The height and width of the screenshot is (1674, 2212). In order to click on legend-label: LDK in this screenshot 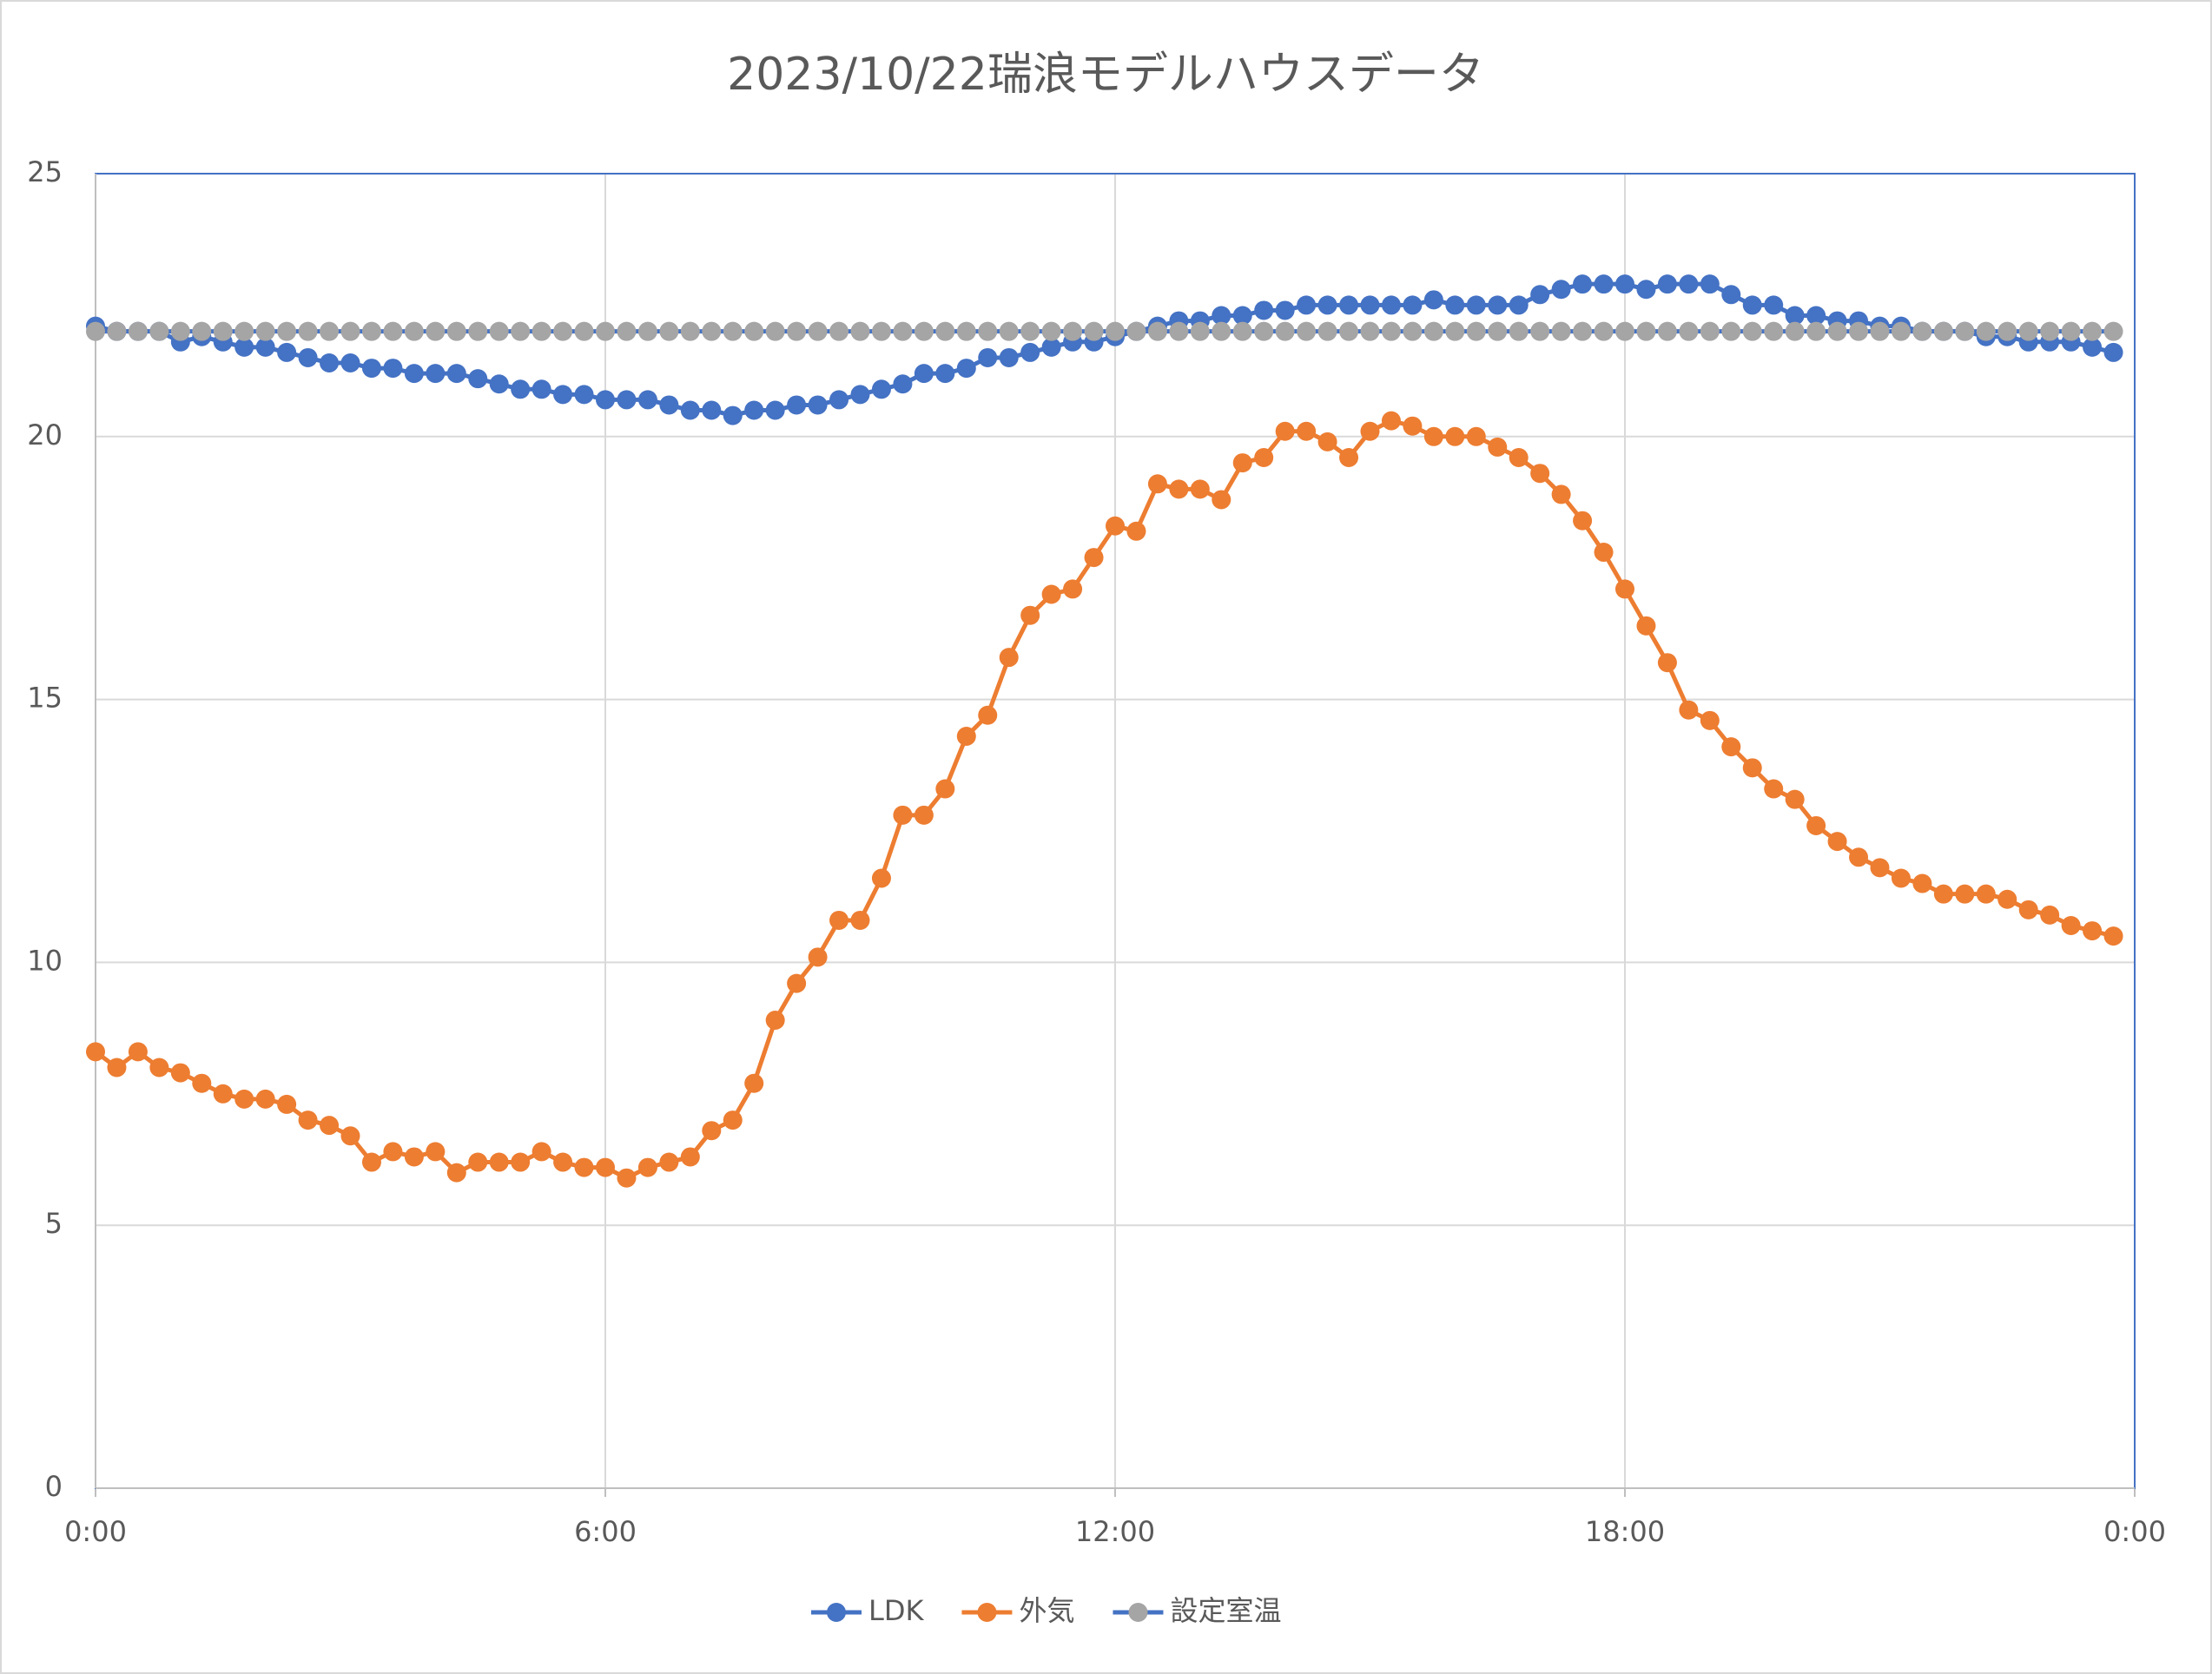, I will do `click(896, 1610)`.